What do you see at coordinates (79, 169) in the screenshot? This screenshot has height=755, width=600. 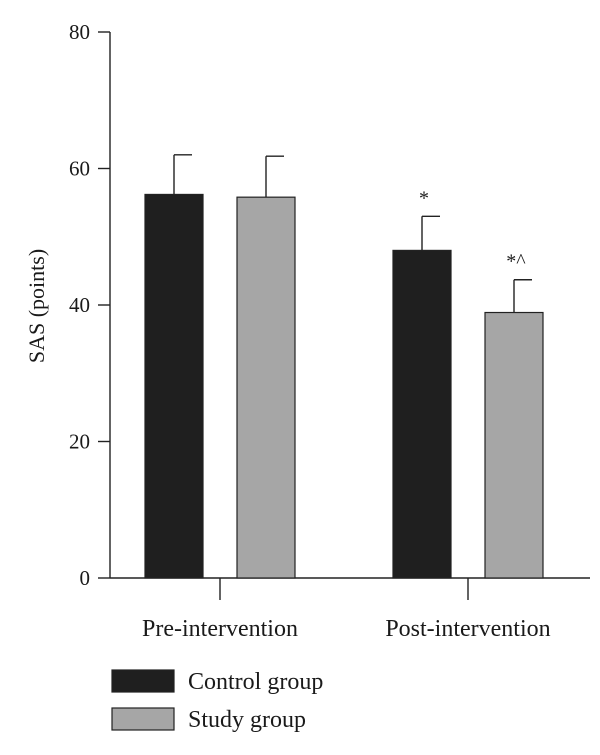 I see `y-tick-label: 60` at bounding box center [79, 169].